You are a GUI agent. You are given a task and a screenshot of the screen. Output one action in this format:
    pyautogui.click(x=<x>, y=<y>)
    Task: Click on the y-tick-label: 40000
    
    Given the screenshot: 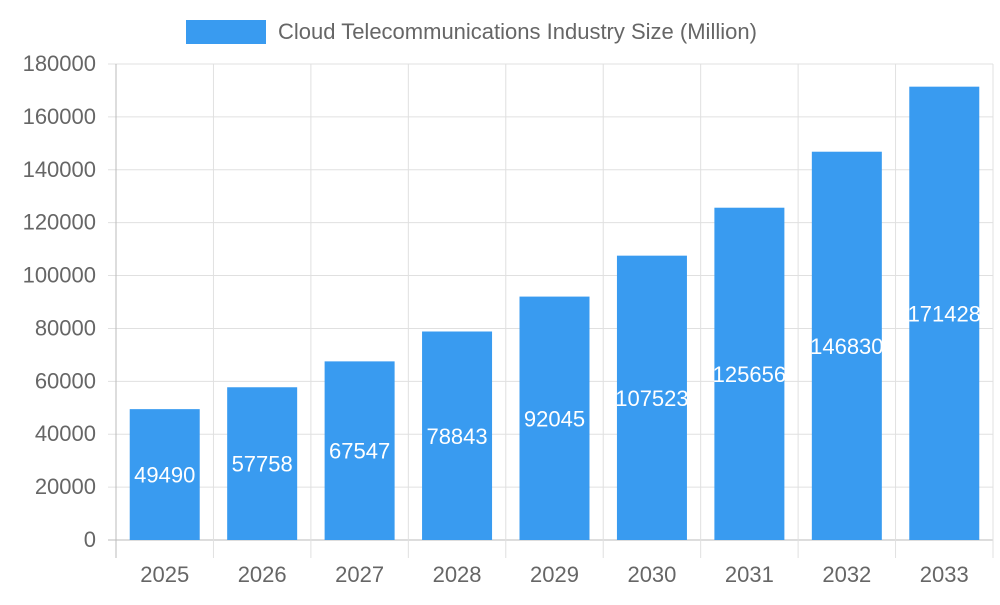 What is the action you would take?
    pyautogui.click(x=65, y=433)
    